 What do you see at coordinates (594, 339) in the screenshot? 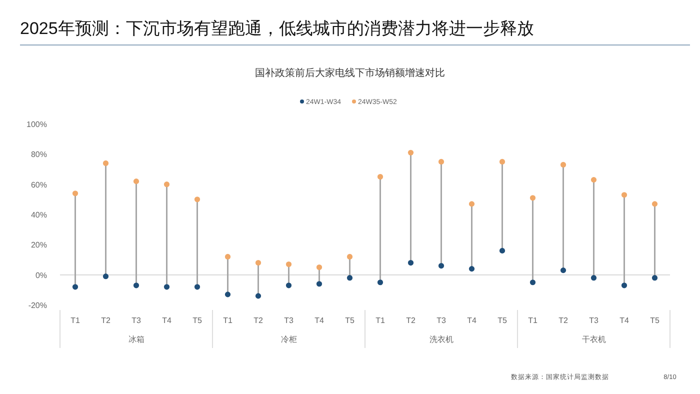
I see `text: 干衣机` at bounding box center [594, 339].